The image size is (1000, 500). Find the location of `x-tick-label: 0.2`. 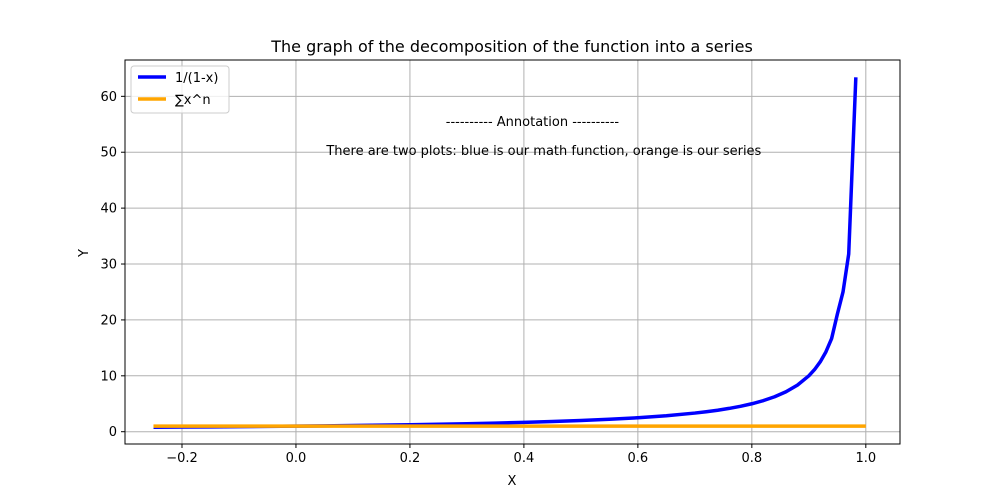

x-tick-label: 0.2 is located at coordinates (410, 458).